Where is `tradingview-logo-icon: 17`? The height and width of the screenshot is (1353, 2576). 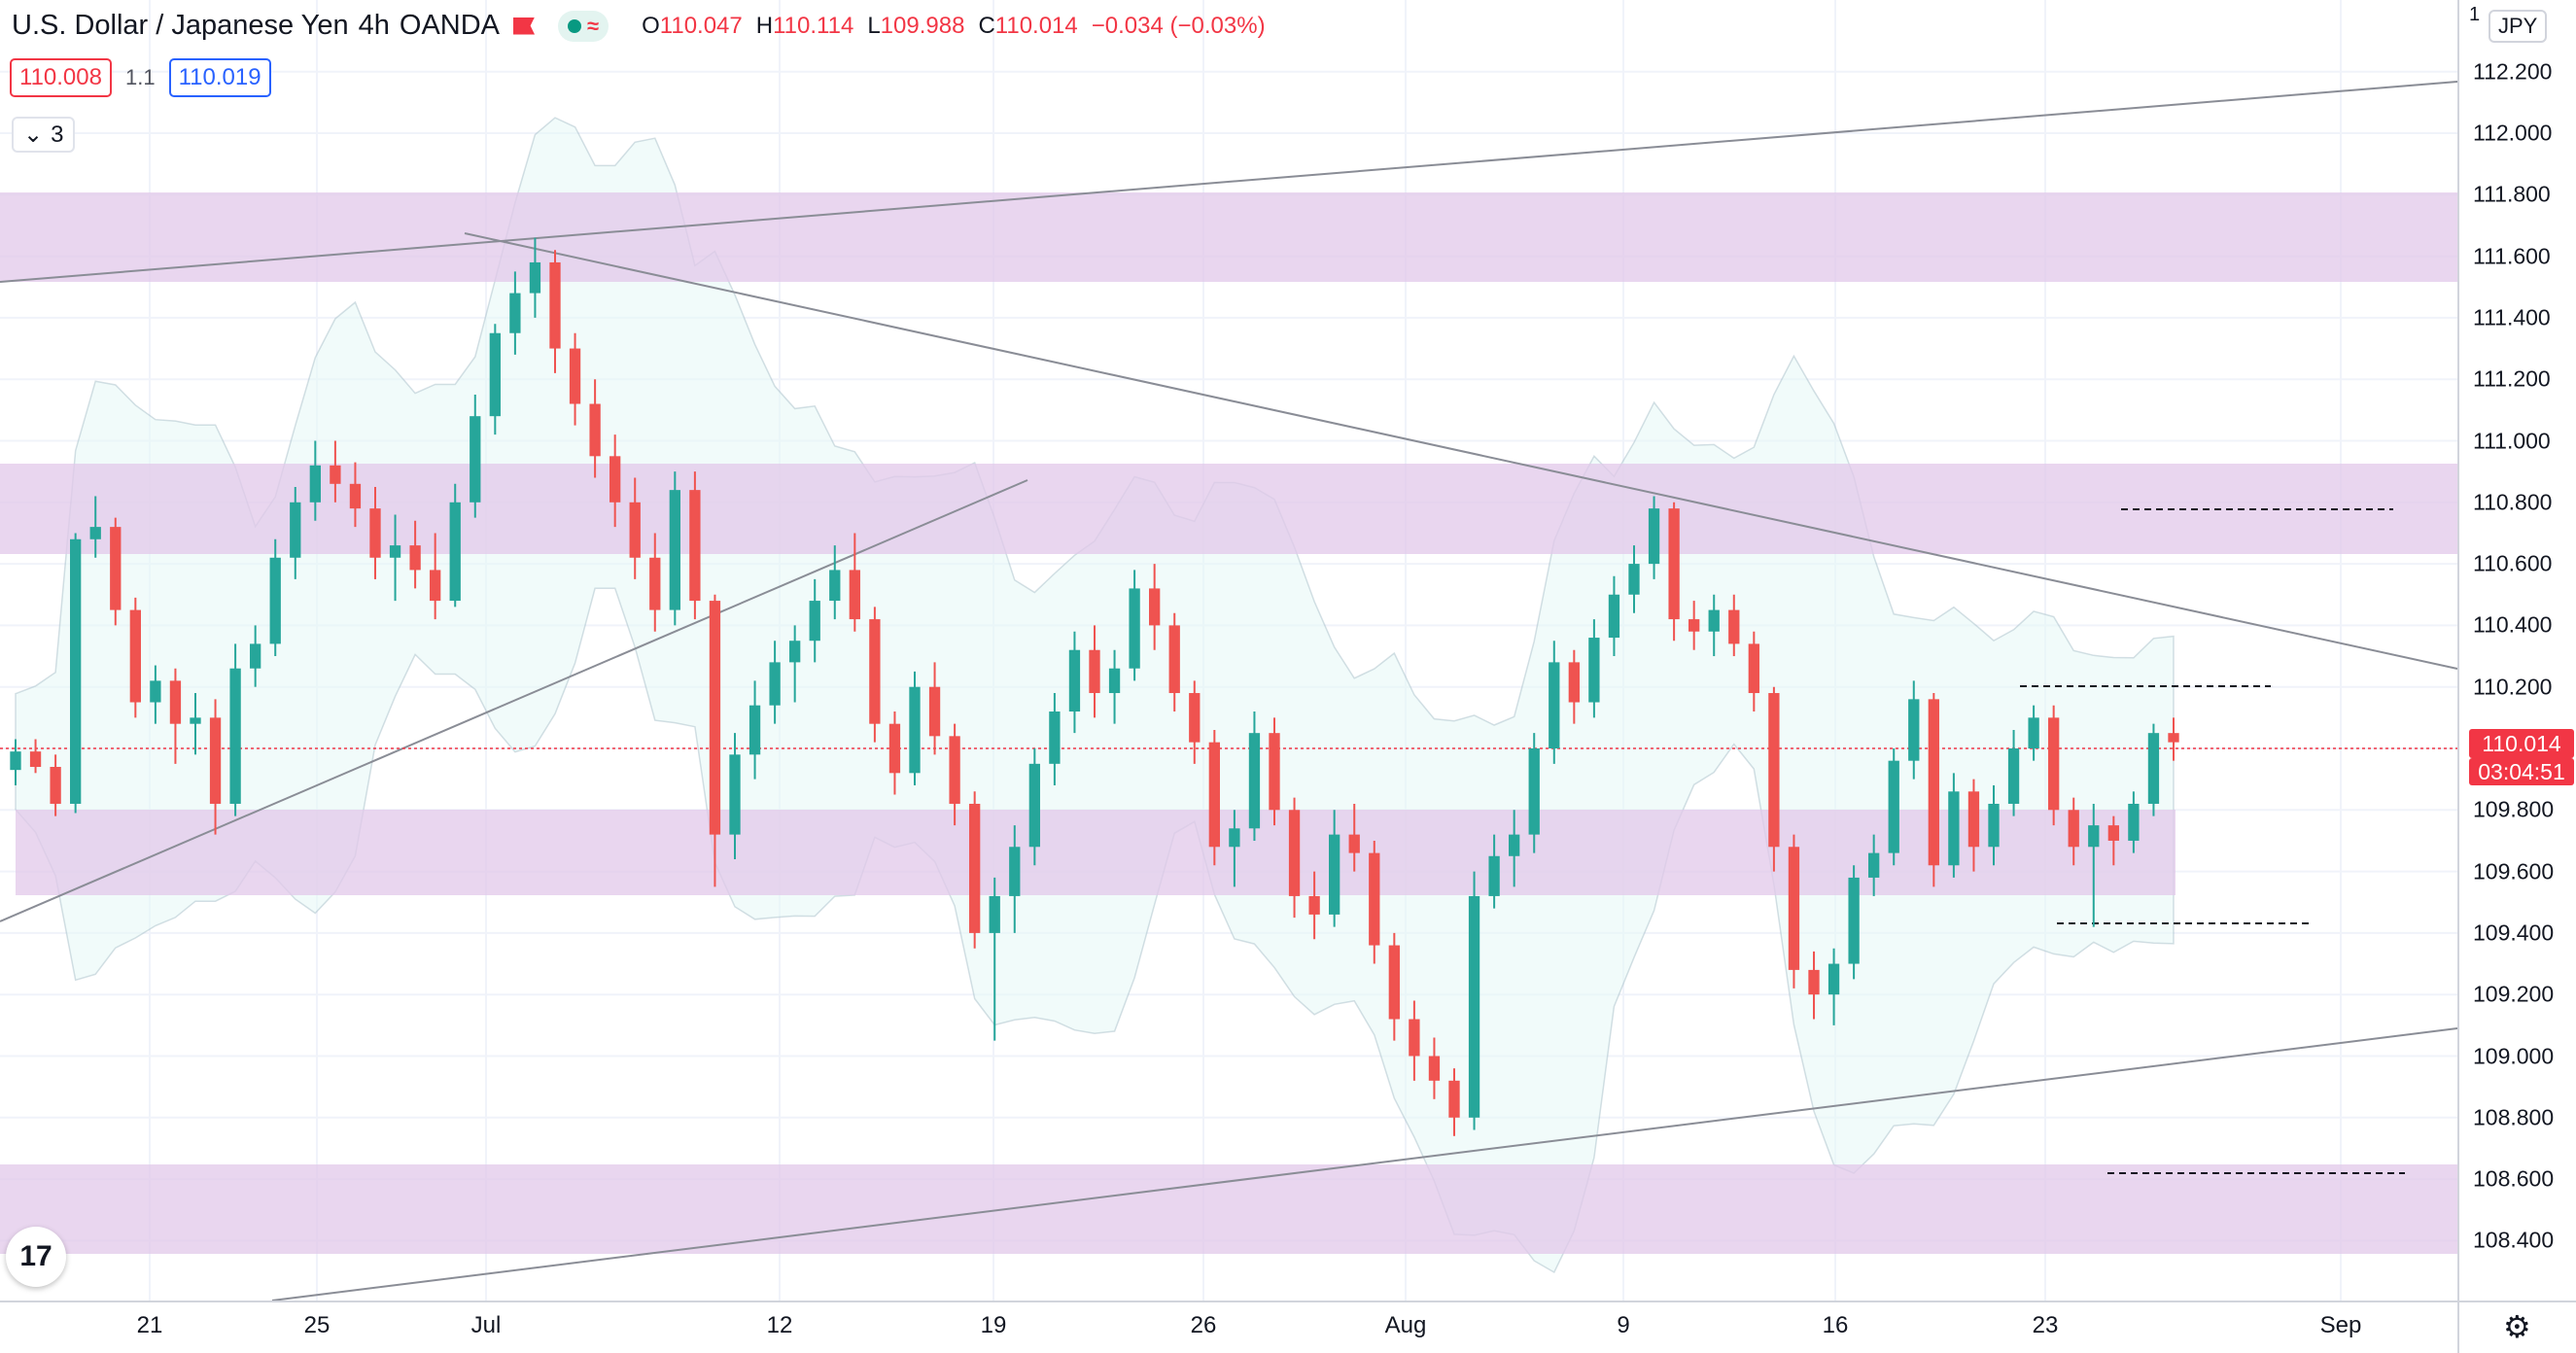
tradingview-logo-icon: 17 is located at coordinates (36, 1257).